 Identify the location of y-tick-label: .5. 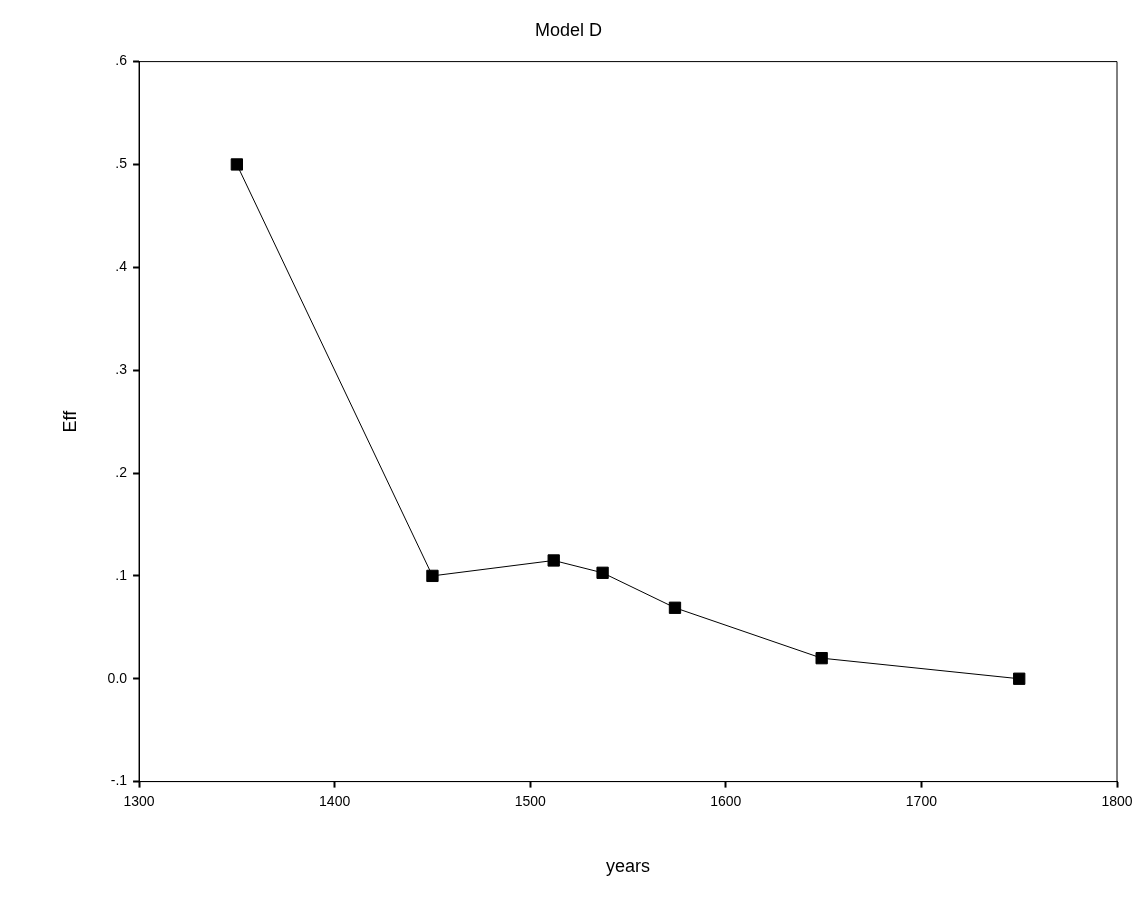
(121, 163).